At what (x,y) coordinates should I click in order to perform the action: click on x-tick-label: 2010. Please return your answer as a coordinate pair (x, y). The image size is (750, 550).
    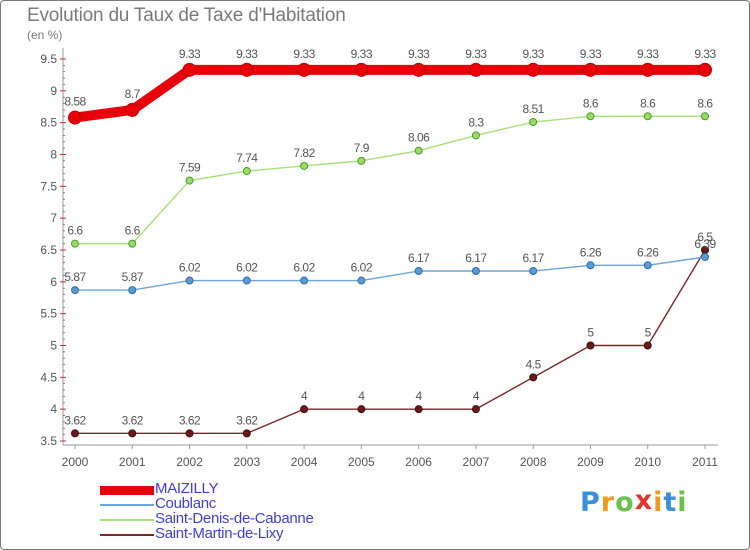
    Looking at the image, I should click on (647, 462).